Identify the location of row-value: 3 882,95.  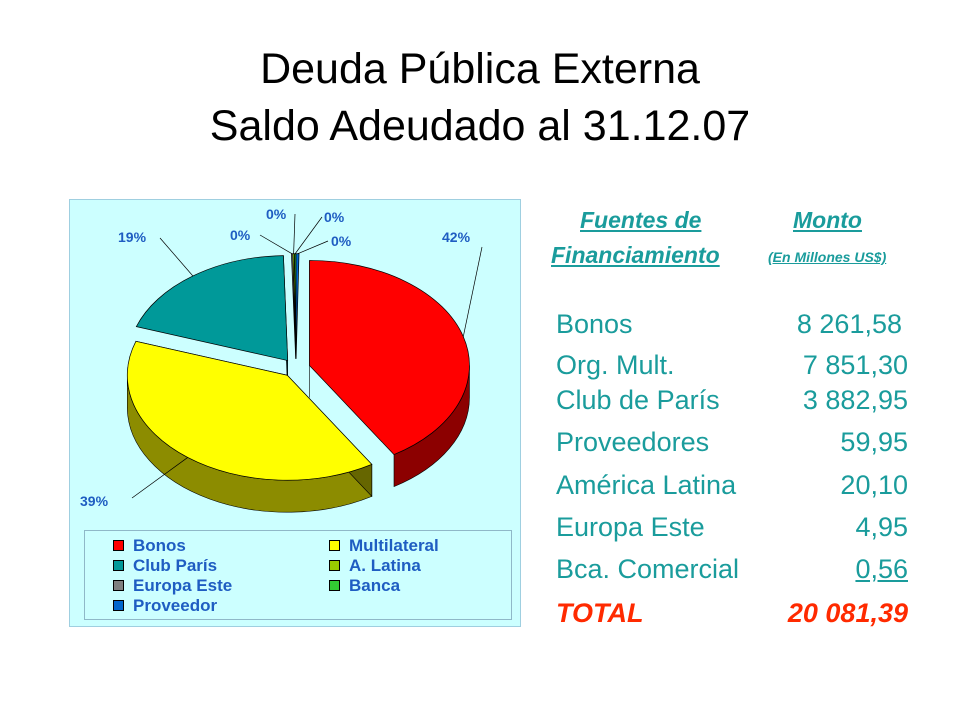
(855, 400).